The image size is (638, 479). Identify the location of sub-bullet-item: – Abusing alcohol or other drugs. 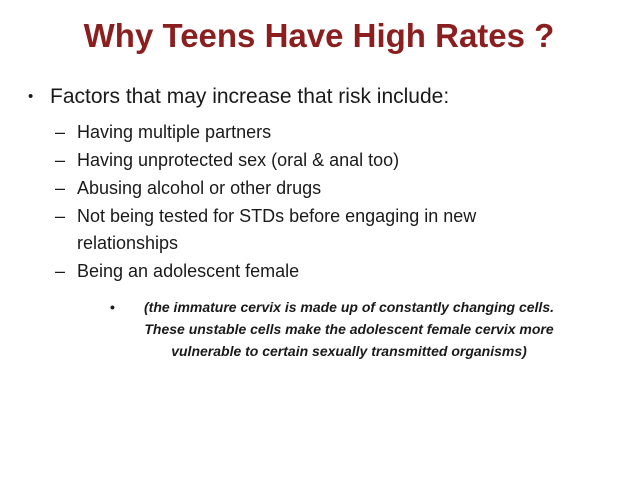
(346, 188).